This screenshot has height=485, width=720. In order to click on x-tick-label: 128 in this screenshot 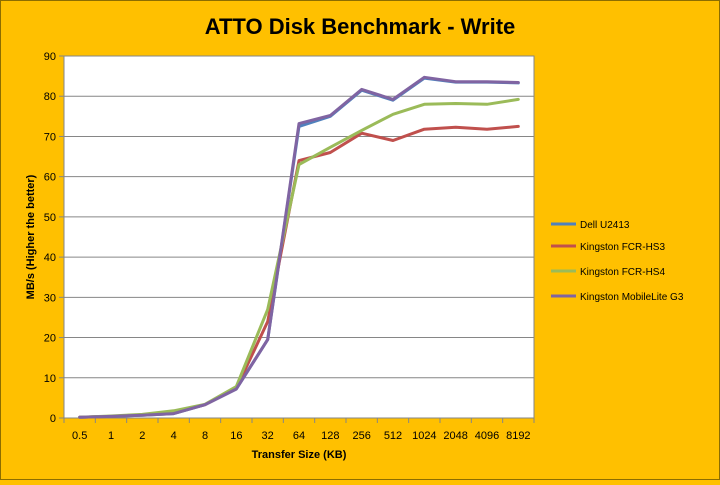, I will do `click(330, 436)`.